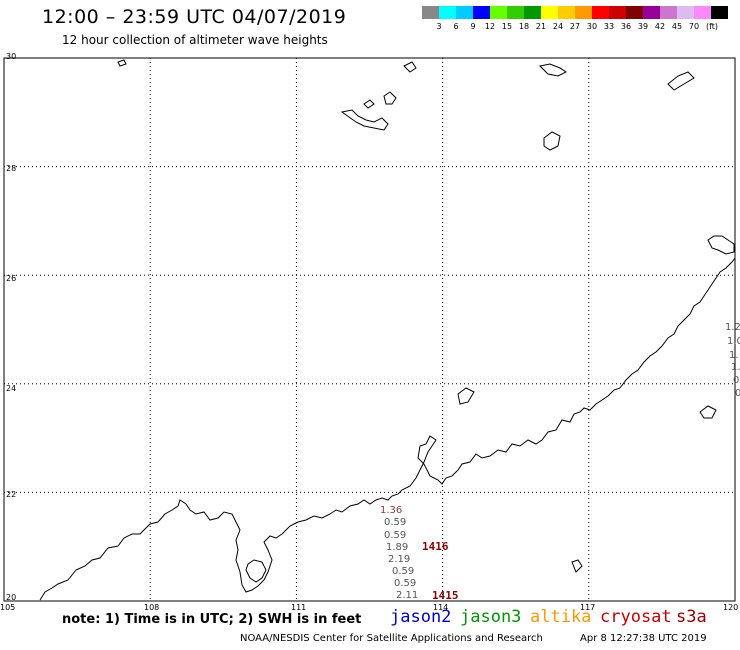 The image size is (740, 650). I want to click on swh-value: 2.11, so click(407, 595).